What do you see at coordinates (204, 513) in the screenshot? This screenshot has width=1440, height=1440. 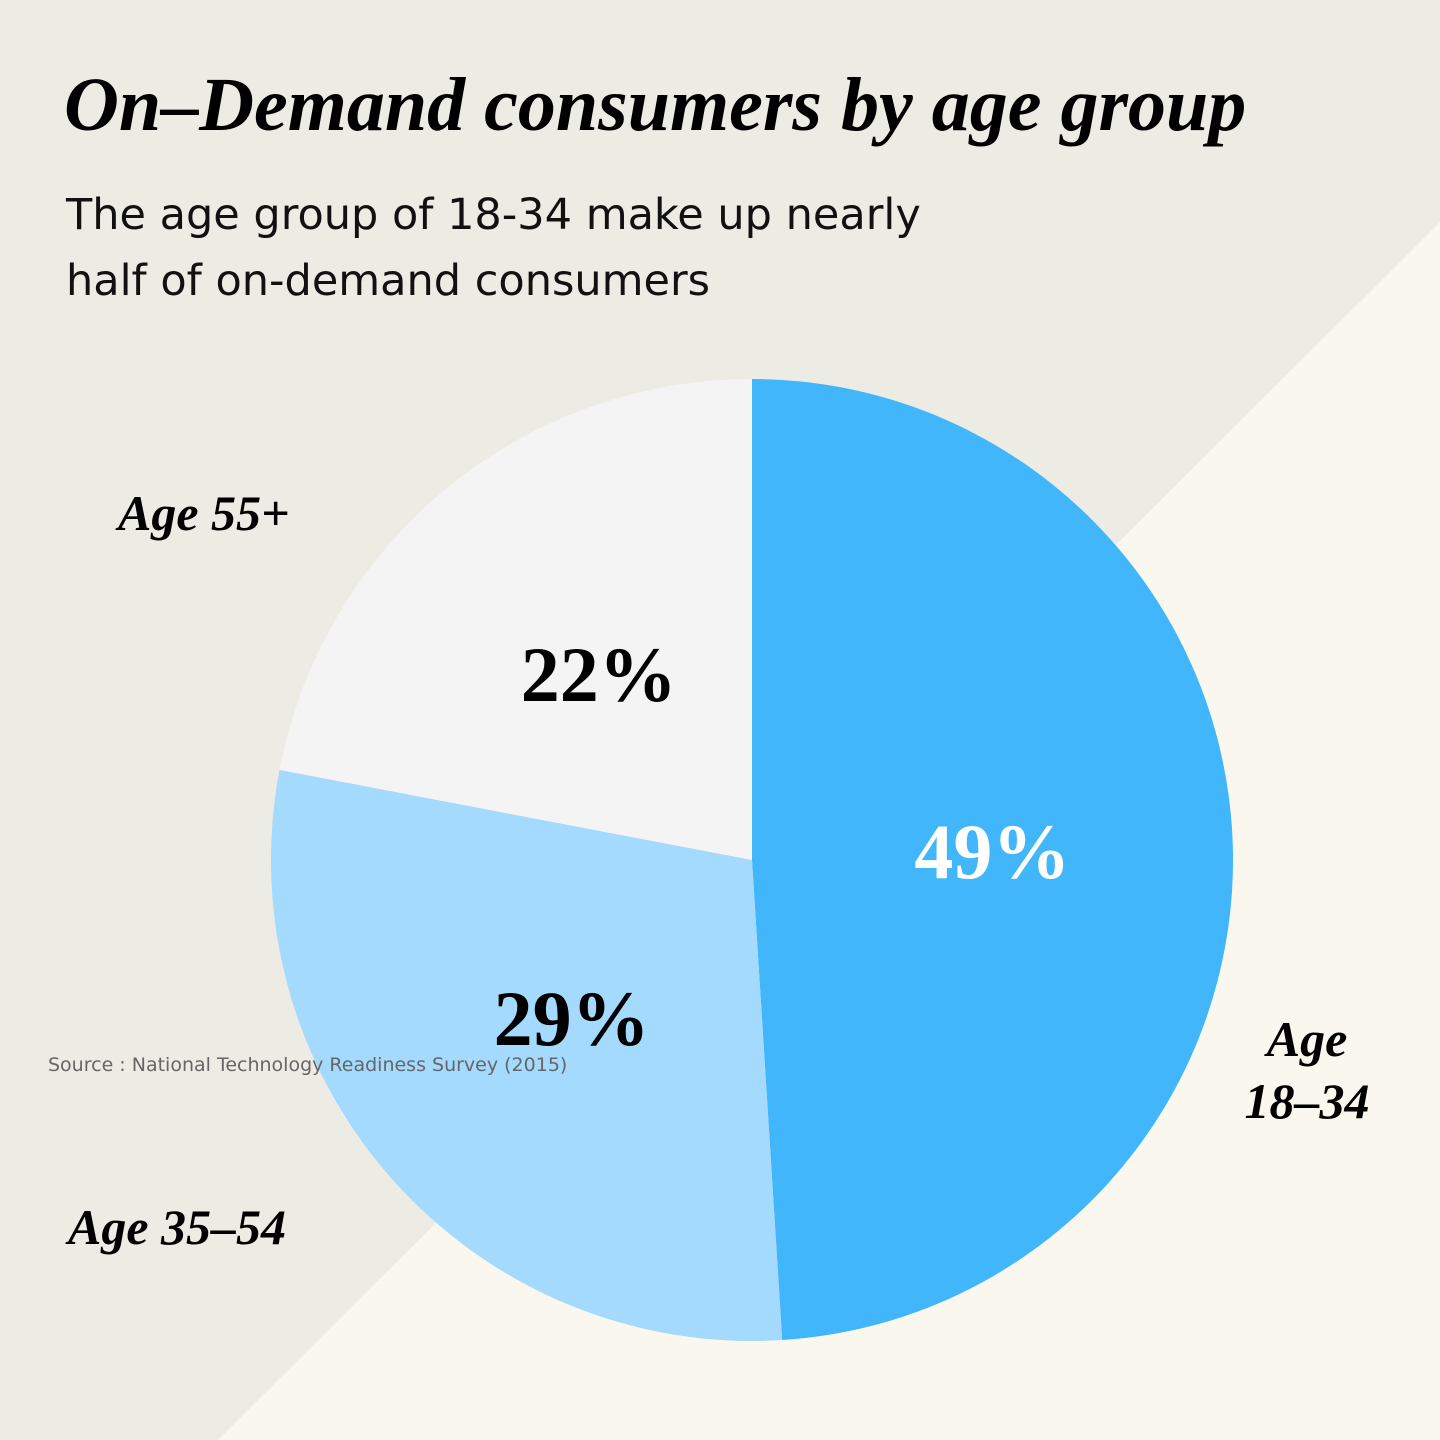 I see `category-label: Age 55+` at bounding box center [204, 513].